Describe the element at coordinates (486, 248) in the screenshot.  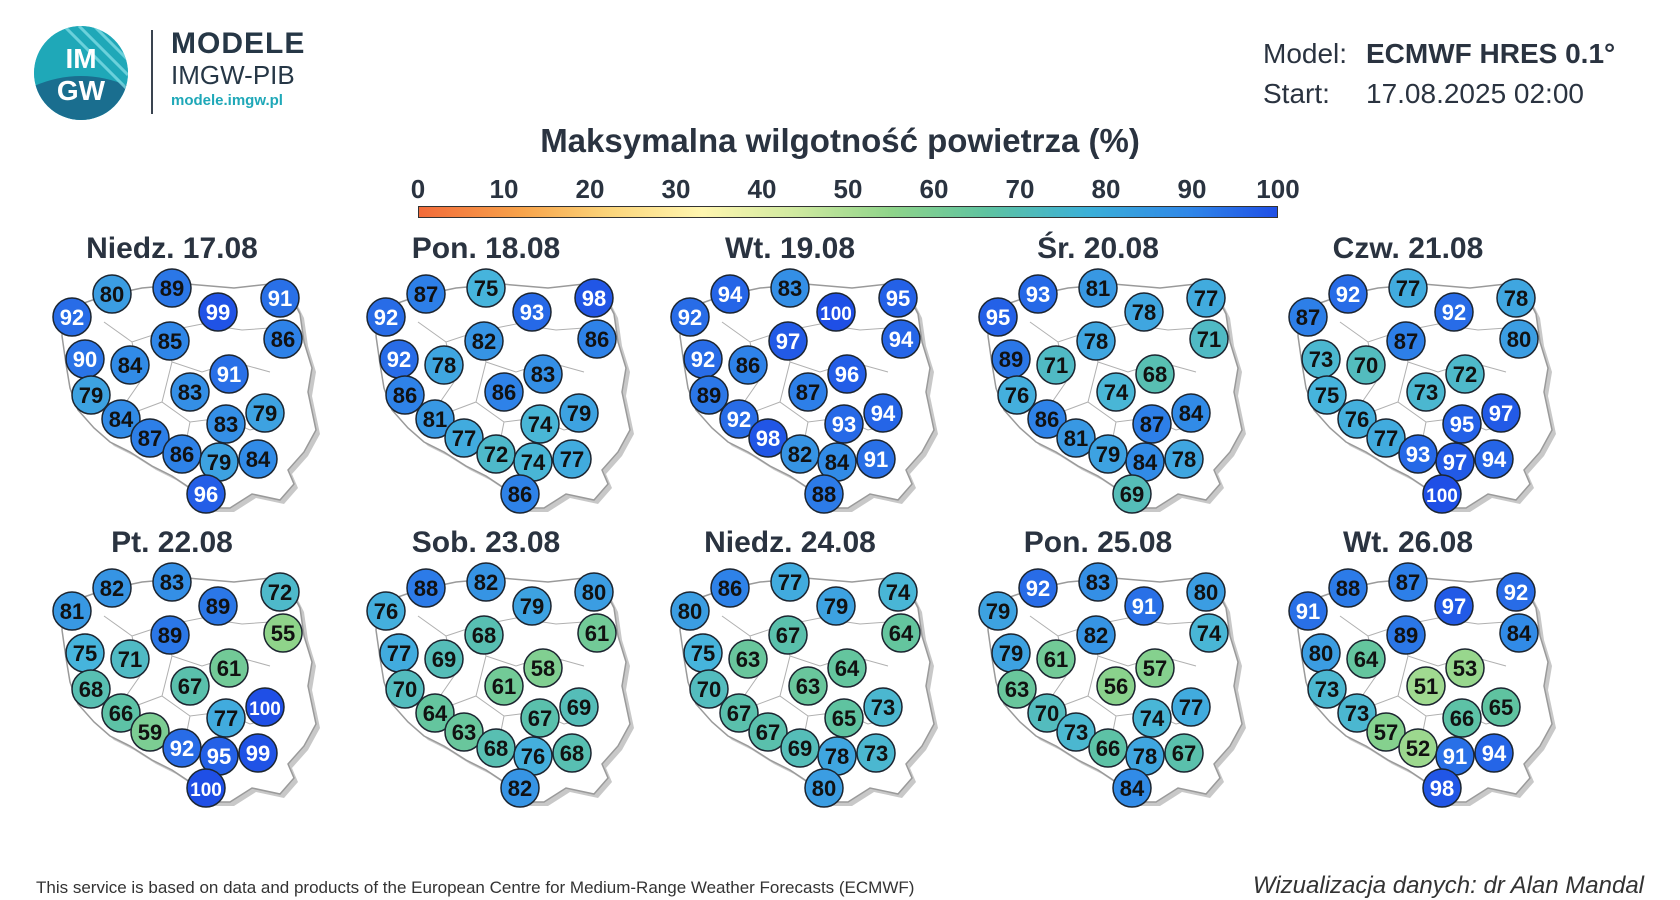
I see `forecast-day-title: Pon. 18.08` at that location.